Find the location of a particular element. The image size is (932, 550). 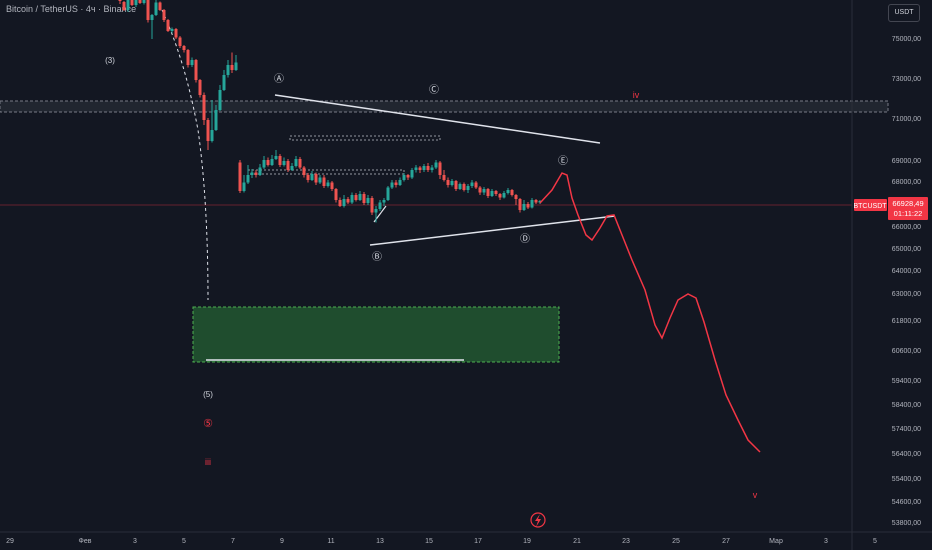

price-tick-label: 54600,00 is located at coordinates (906, 502).